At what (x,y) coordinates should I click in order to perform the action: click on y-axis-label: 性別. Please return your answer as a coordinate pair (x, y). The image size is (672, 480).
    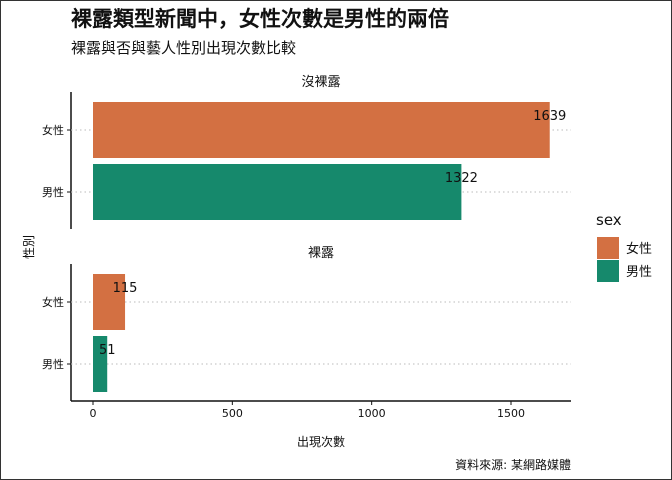
    Looking at the image, I should click on (29, 247).